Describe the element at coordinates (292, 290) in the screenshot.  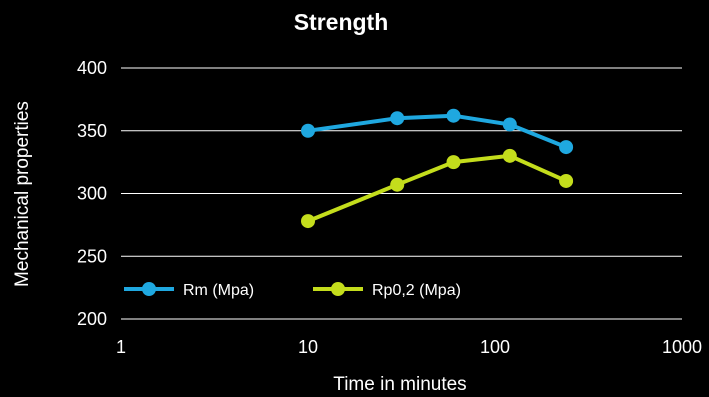
I see `legend: Rm (Mpa) Rp0,2 (Mpa)` at that location.